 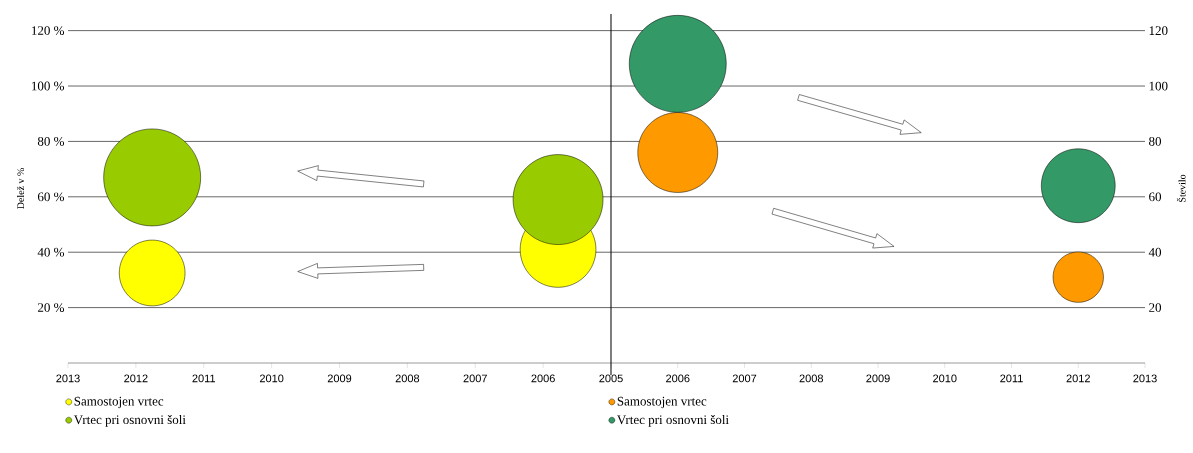 What do you see at coordinates (20, 188) in the screenshot?
I see `y-axis-title: Delež v %` at bounding box center [20, 188].